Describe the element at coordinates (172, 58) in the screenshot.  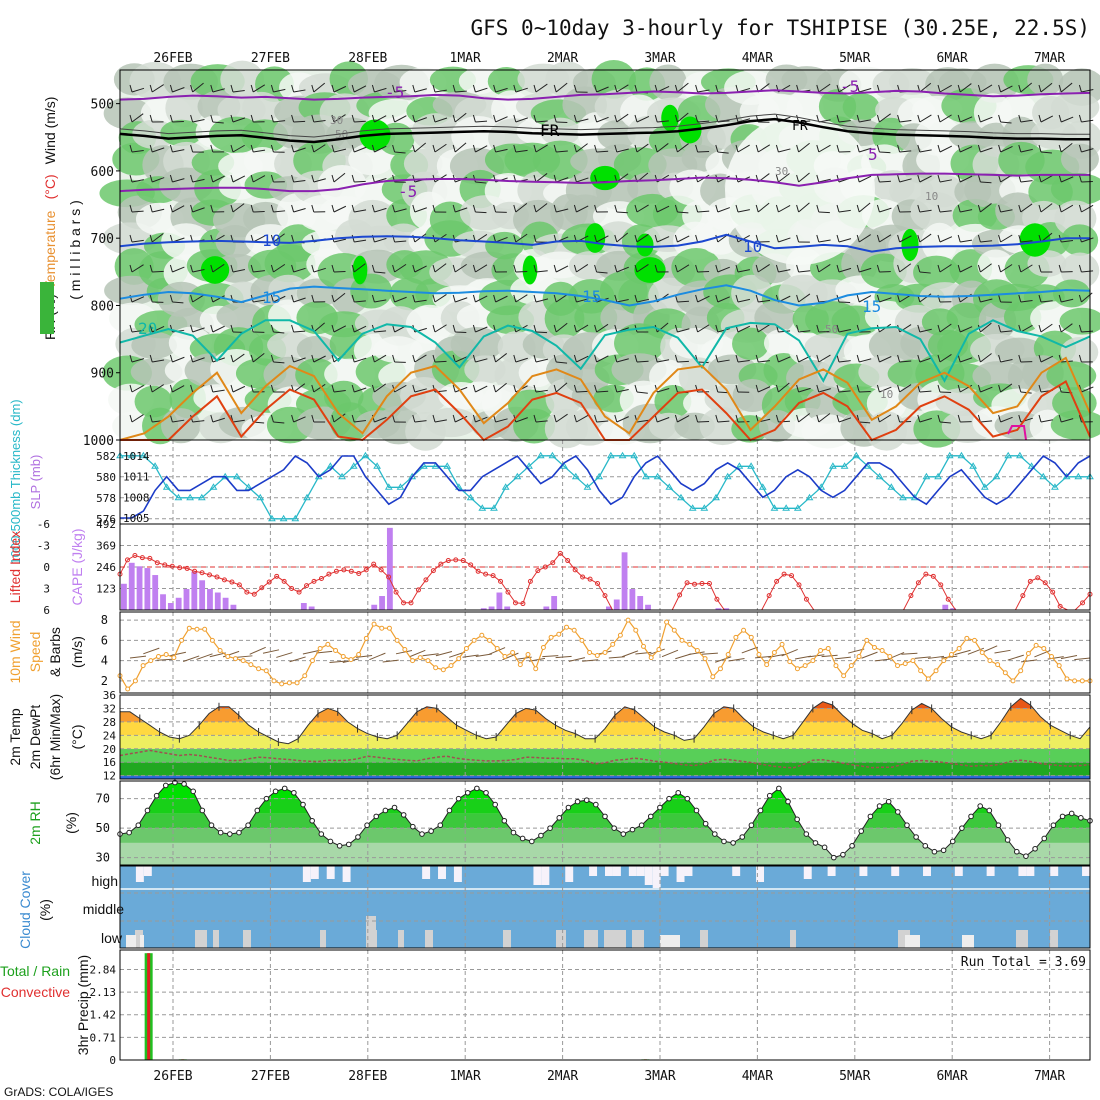
I see `x-tick-label-top: 26FEB` at that location.